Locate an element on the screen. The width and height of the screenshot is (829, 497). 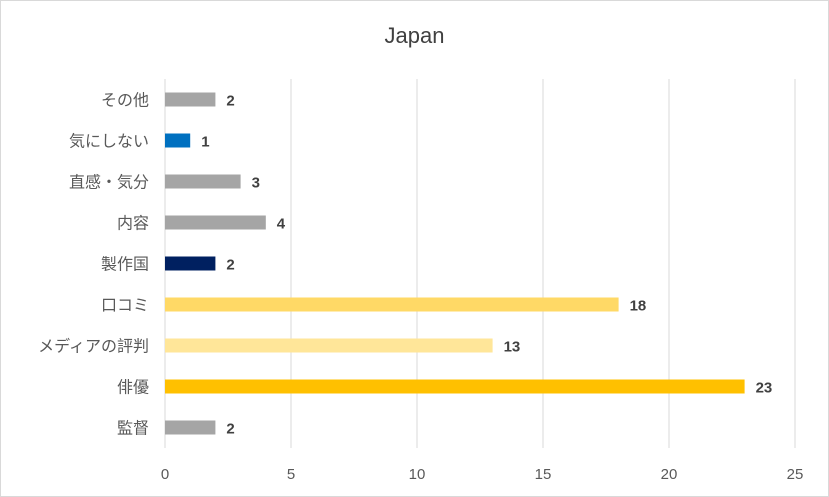
x-tick-label: 15 is located at coordinates (543, 474).